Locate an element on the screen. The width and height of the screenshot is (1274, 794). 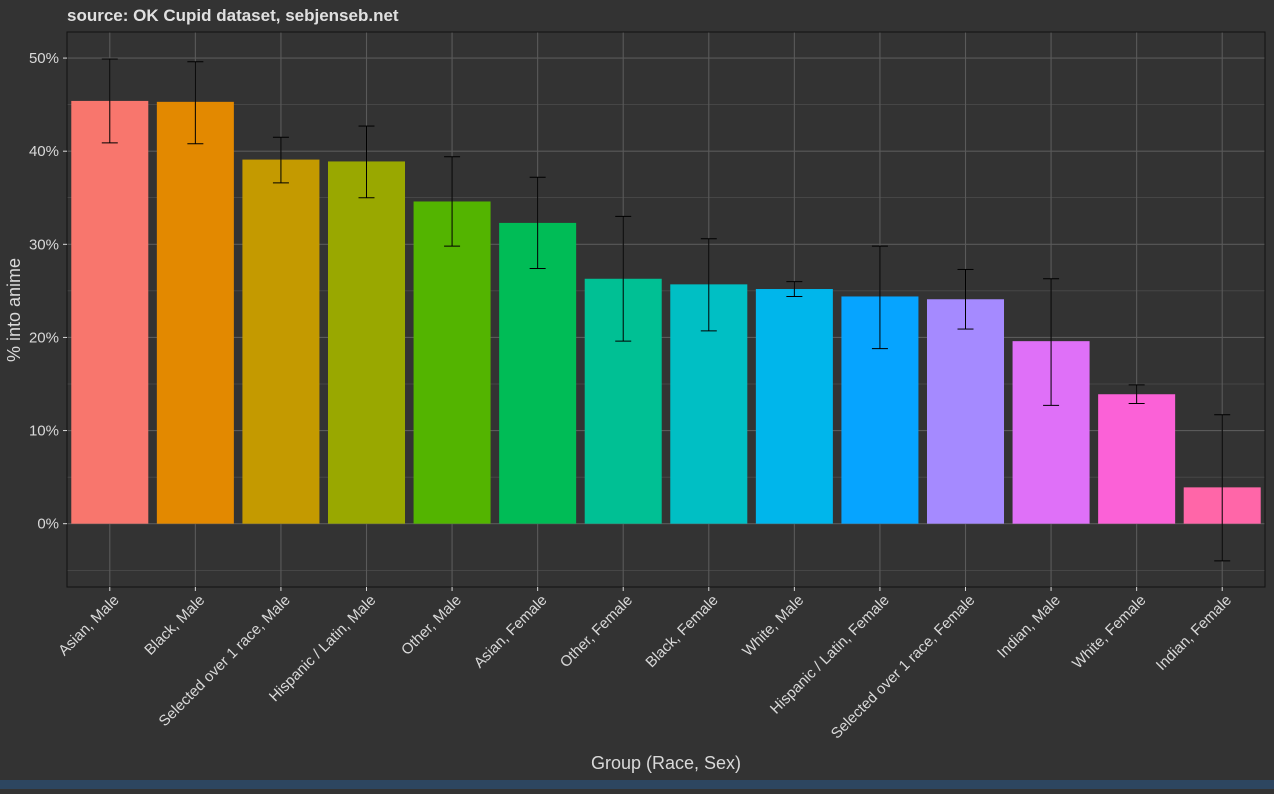
y-tick-label: 0% is located at coordinates (48, 524).